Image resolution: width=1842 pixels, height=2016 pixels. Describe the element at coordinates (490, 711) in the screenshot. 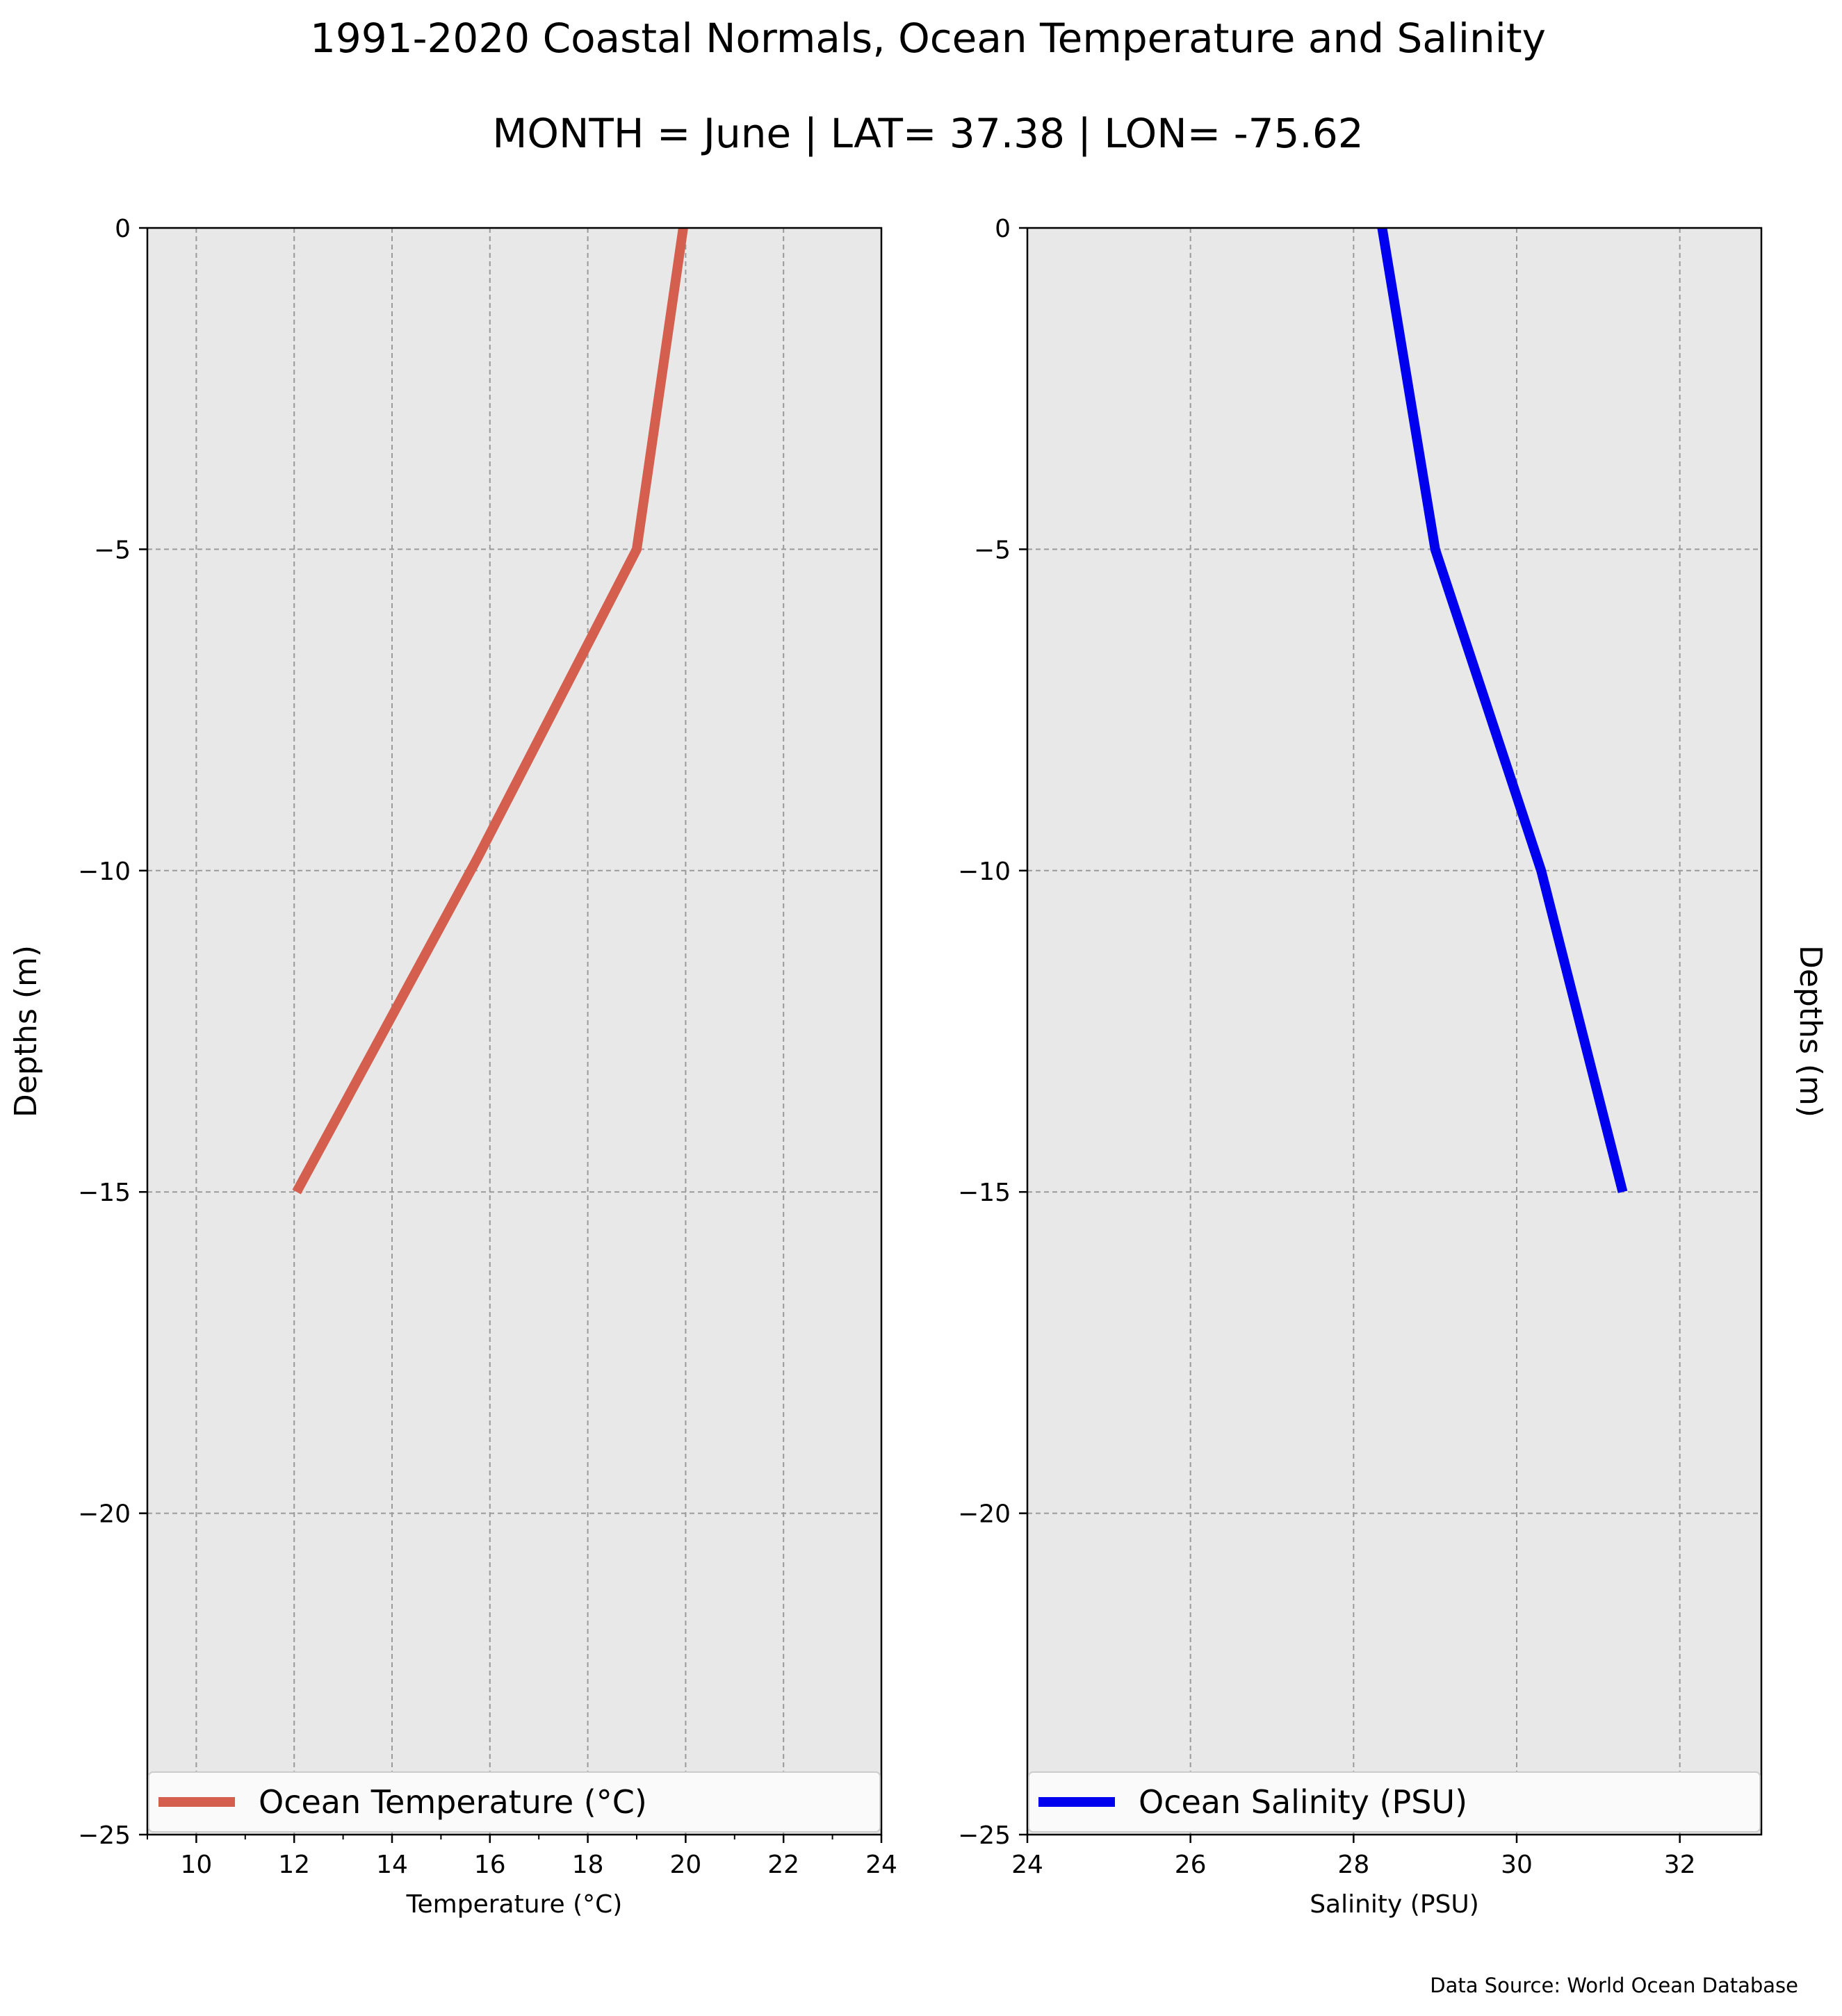

I see `temperature-series-line` at that location.